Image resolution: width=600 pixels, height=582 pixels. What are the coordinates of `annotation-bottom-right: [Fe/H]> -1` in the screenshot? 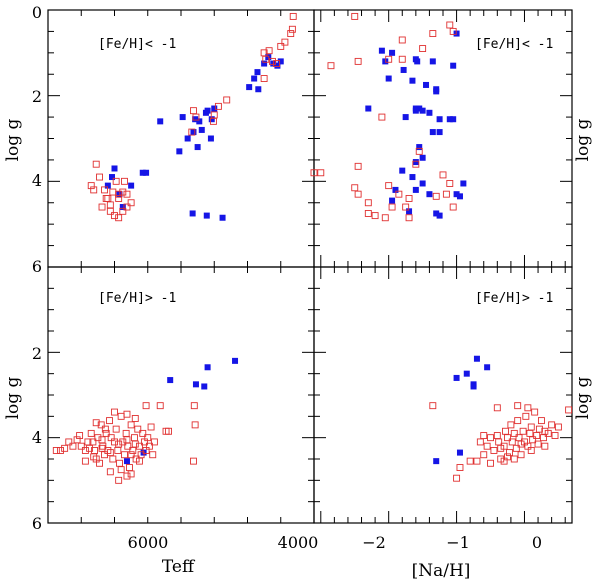 It's located at (514, 298).